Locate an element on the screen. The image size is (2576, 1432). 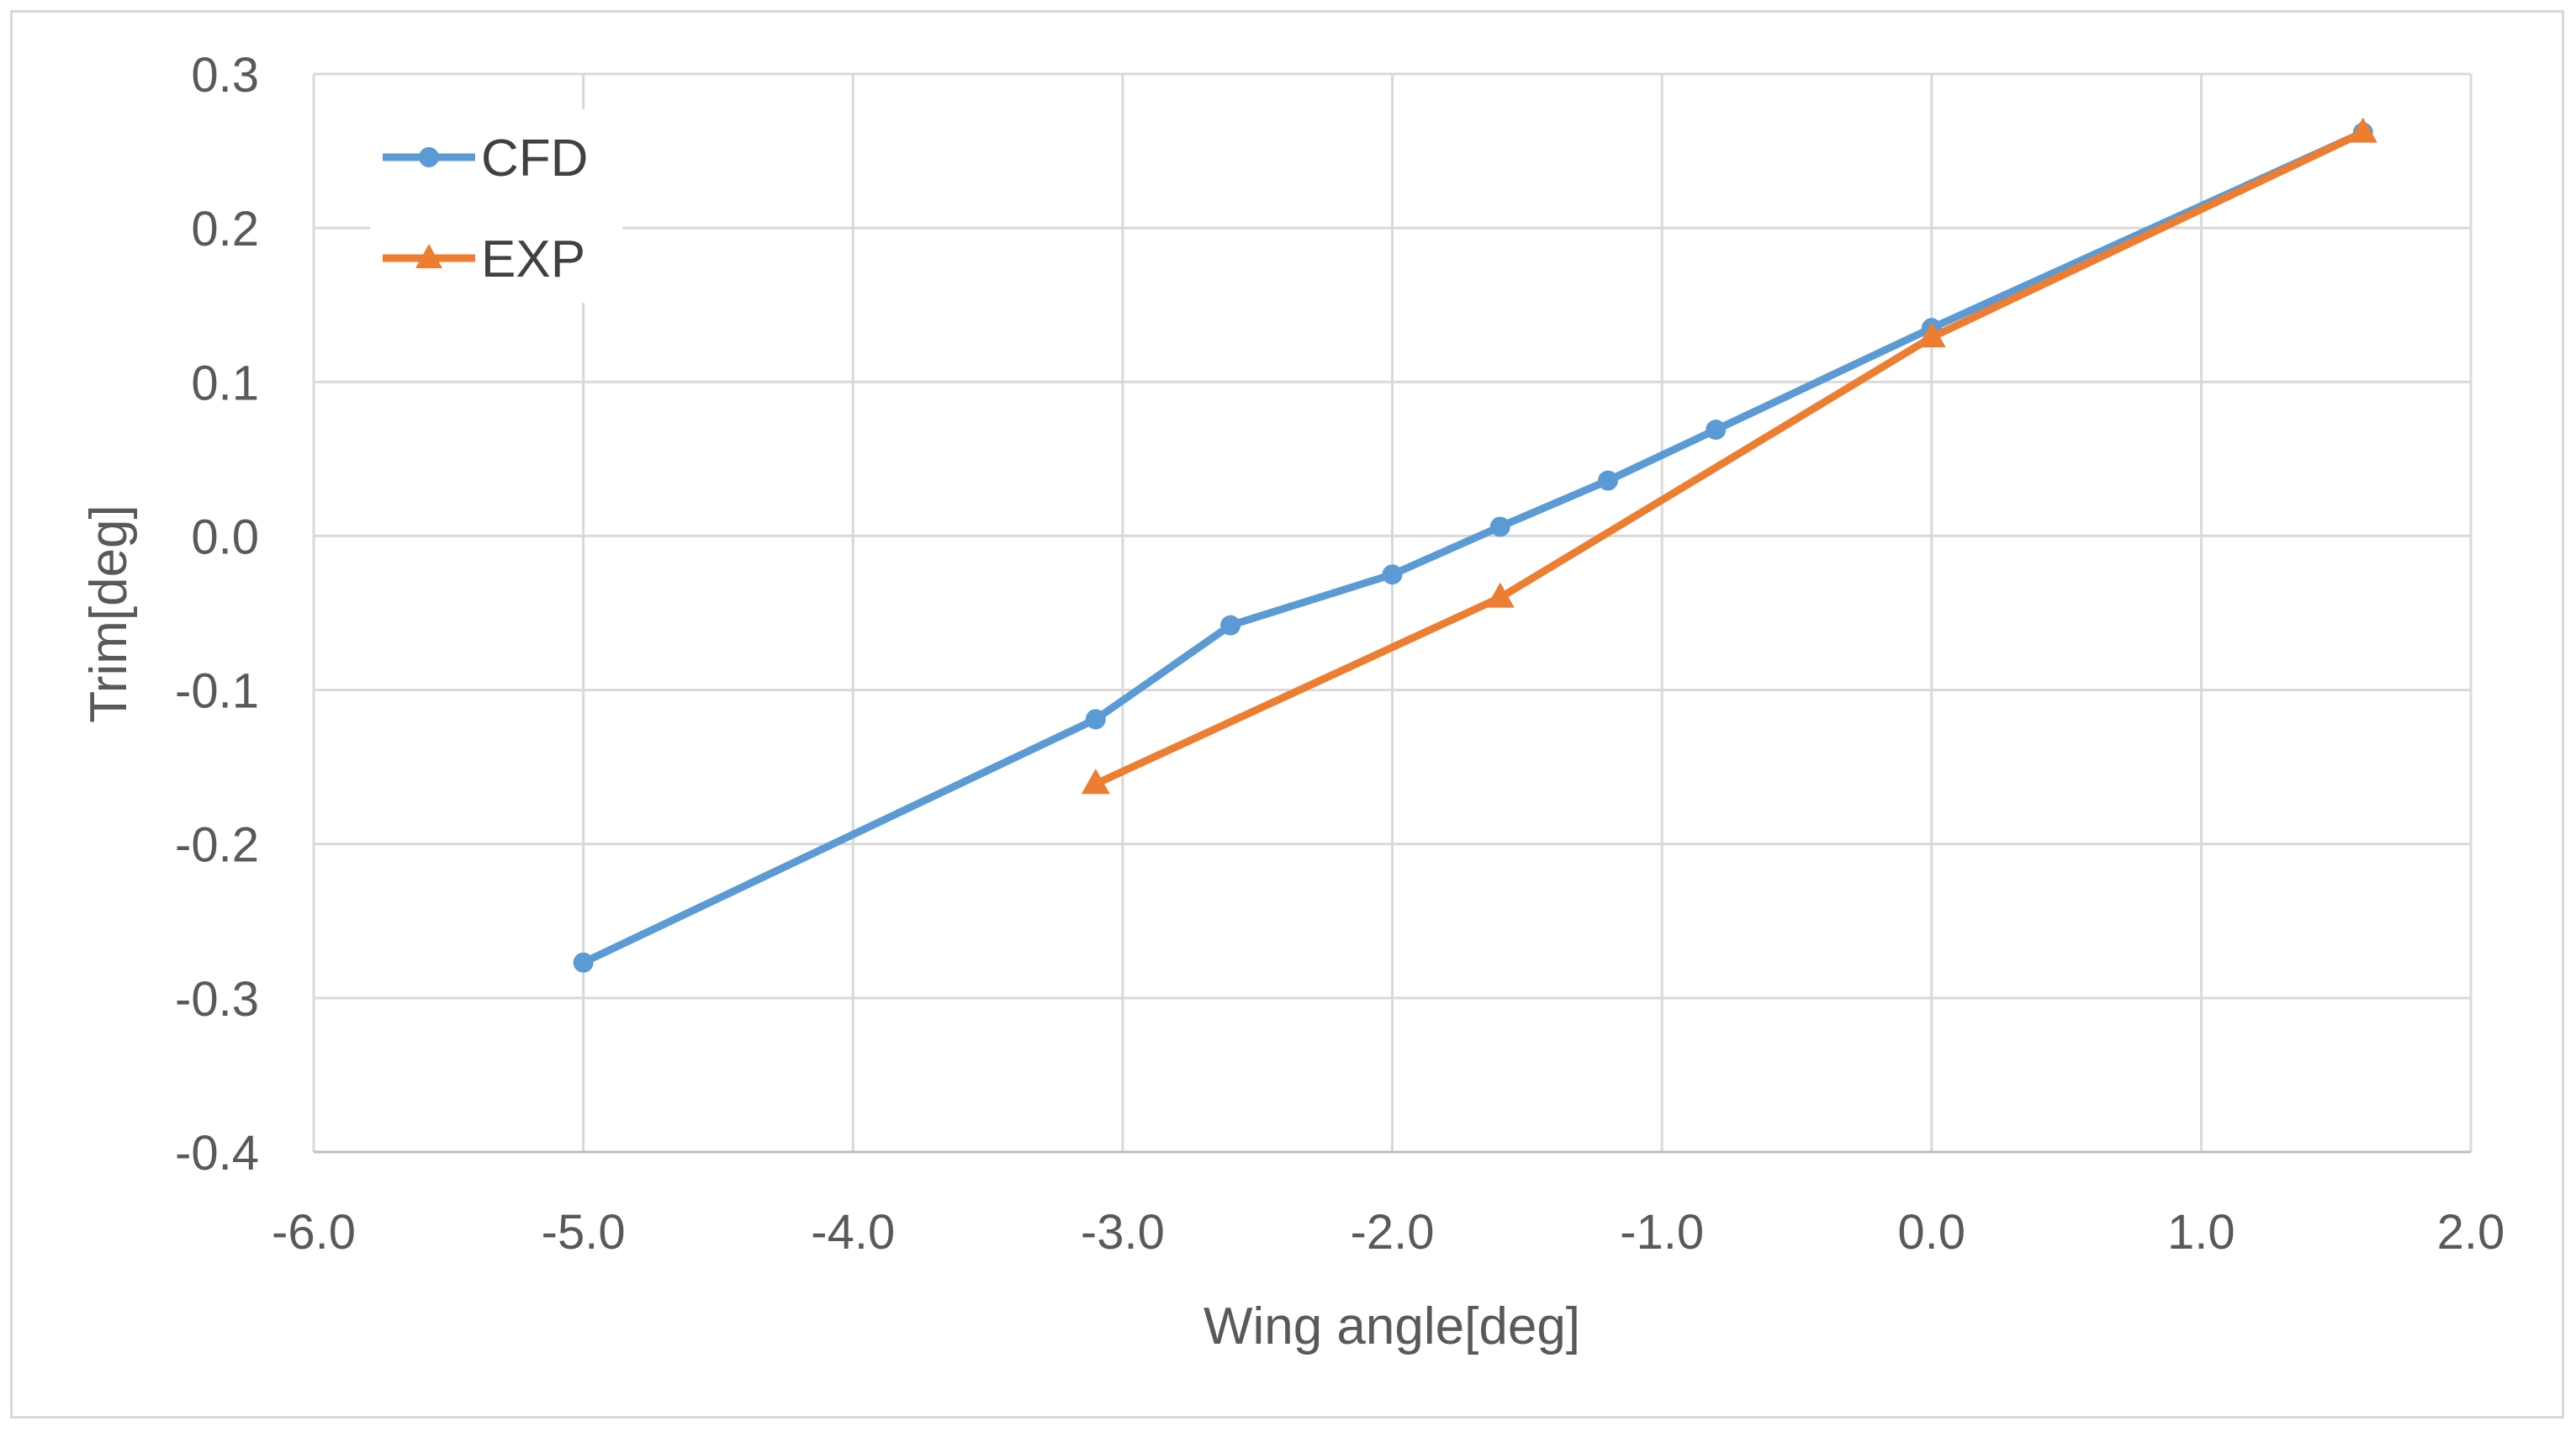
y-tick-label: 0.2 is located at coordinates (225, 229).